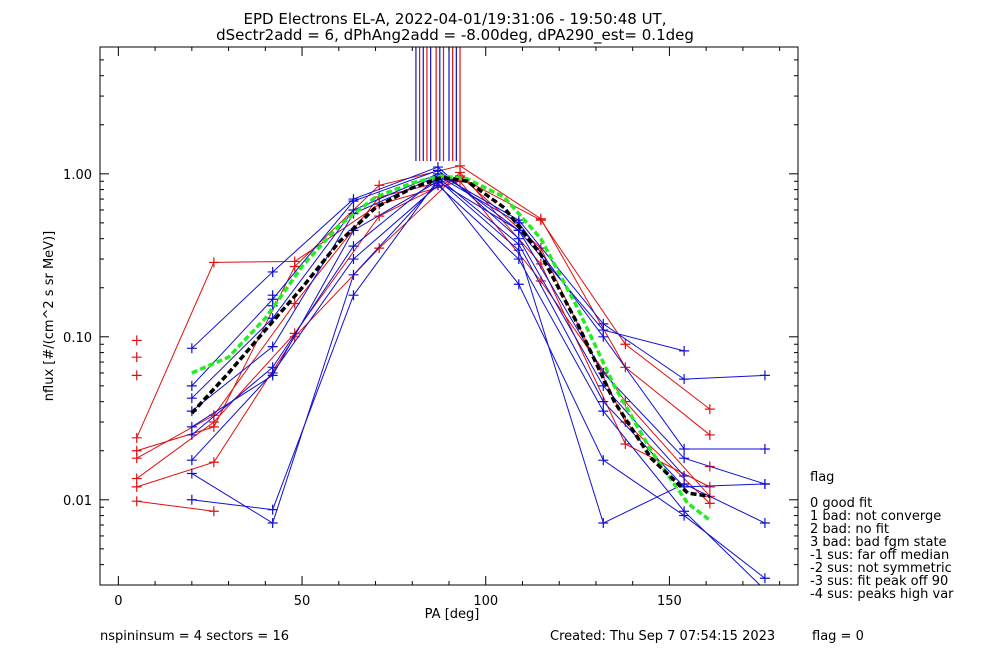 This screenshot has width=1000, height=650. Describe the element at coordinates (879, 581) in the screenshot. I see `legend-item: -3 sus: fit peak off 90` at that location.